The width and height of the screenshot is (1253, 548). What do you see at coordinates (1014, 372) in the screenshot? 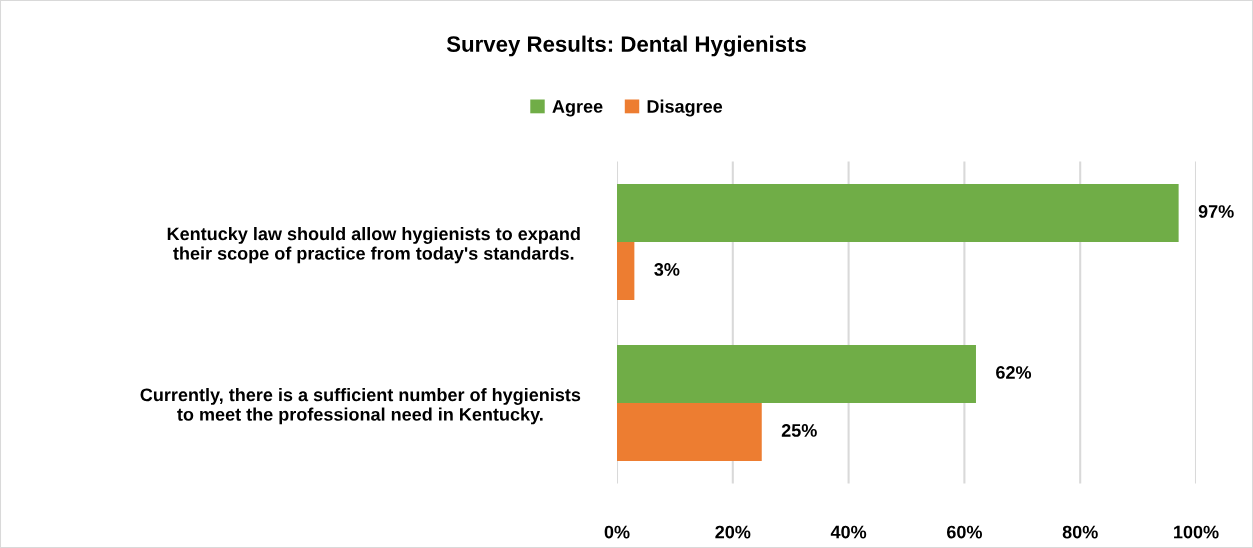
I see `data-label: 62%` at bounding box center [1014, 372].